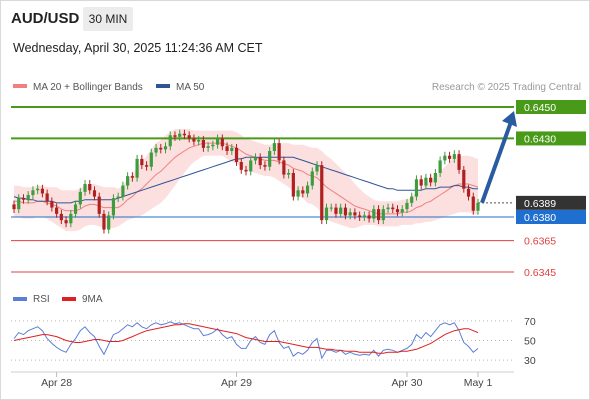 The height and width of the screenshot is (400, 590). What do you see at coordinates (478, 383) in the screenshot?
I see `x-tick-label: May 1` at bounding box center [478, 383].